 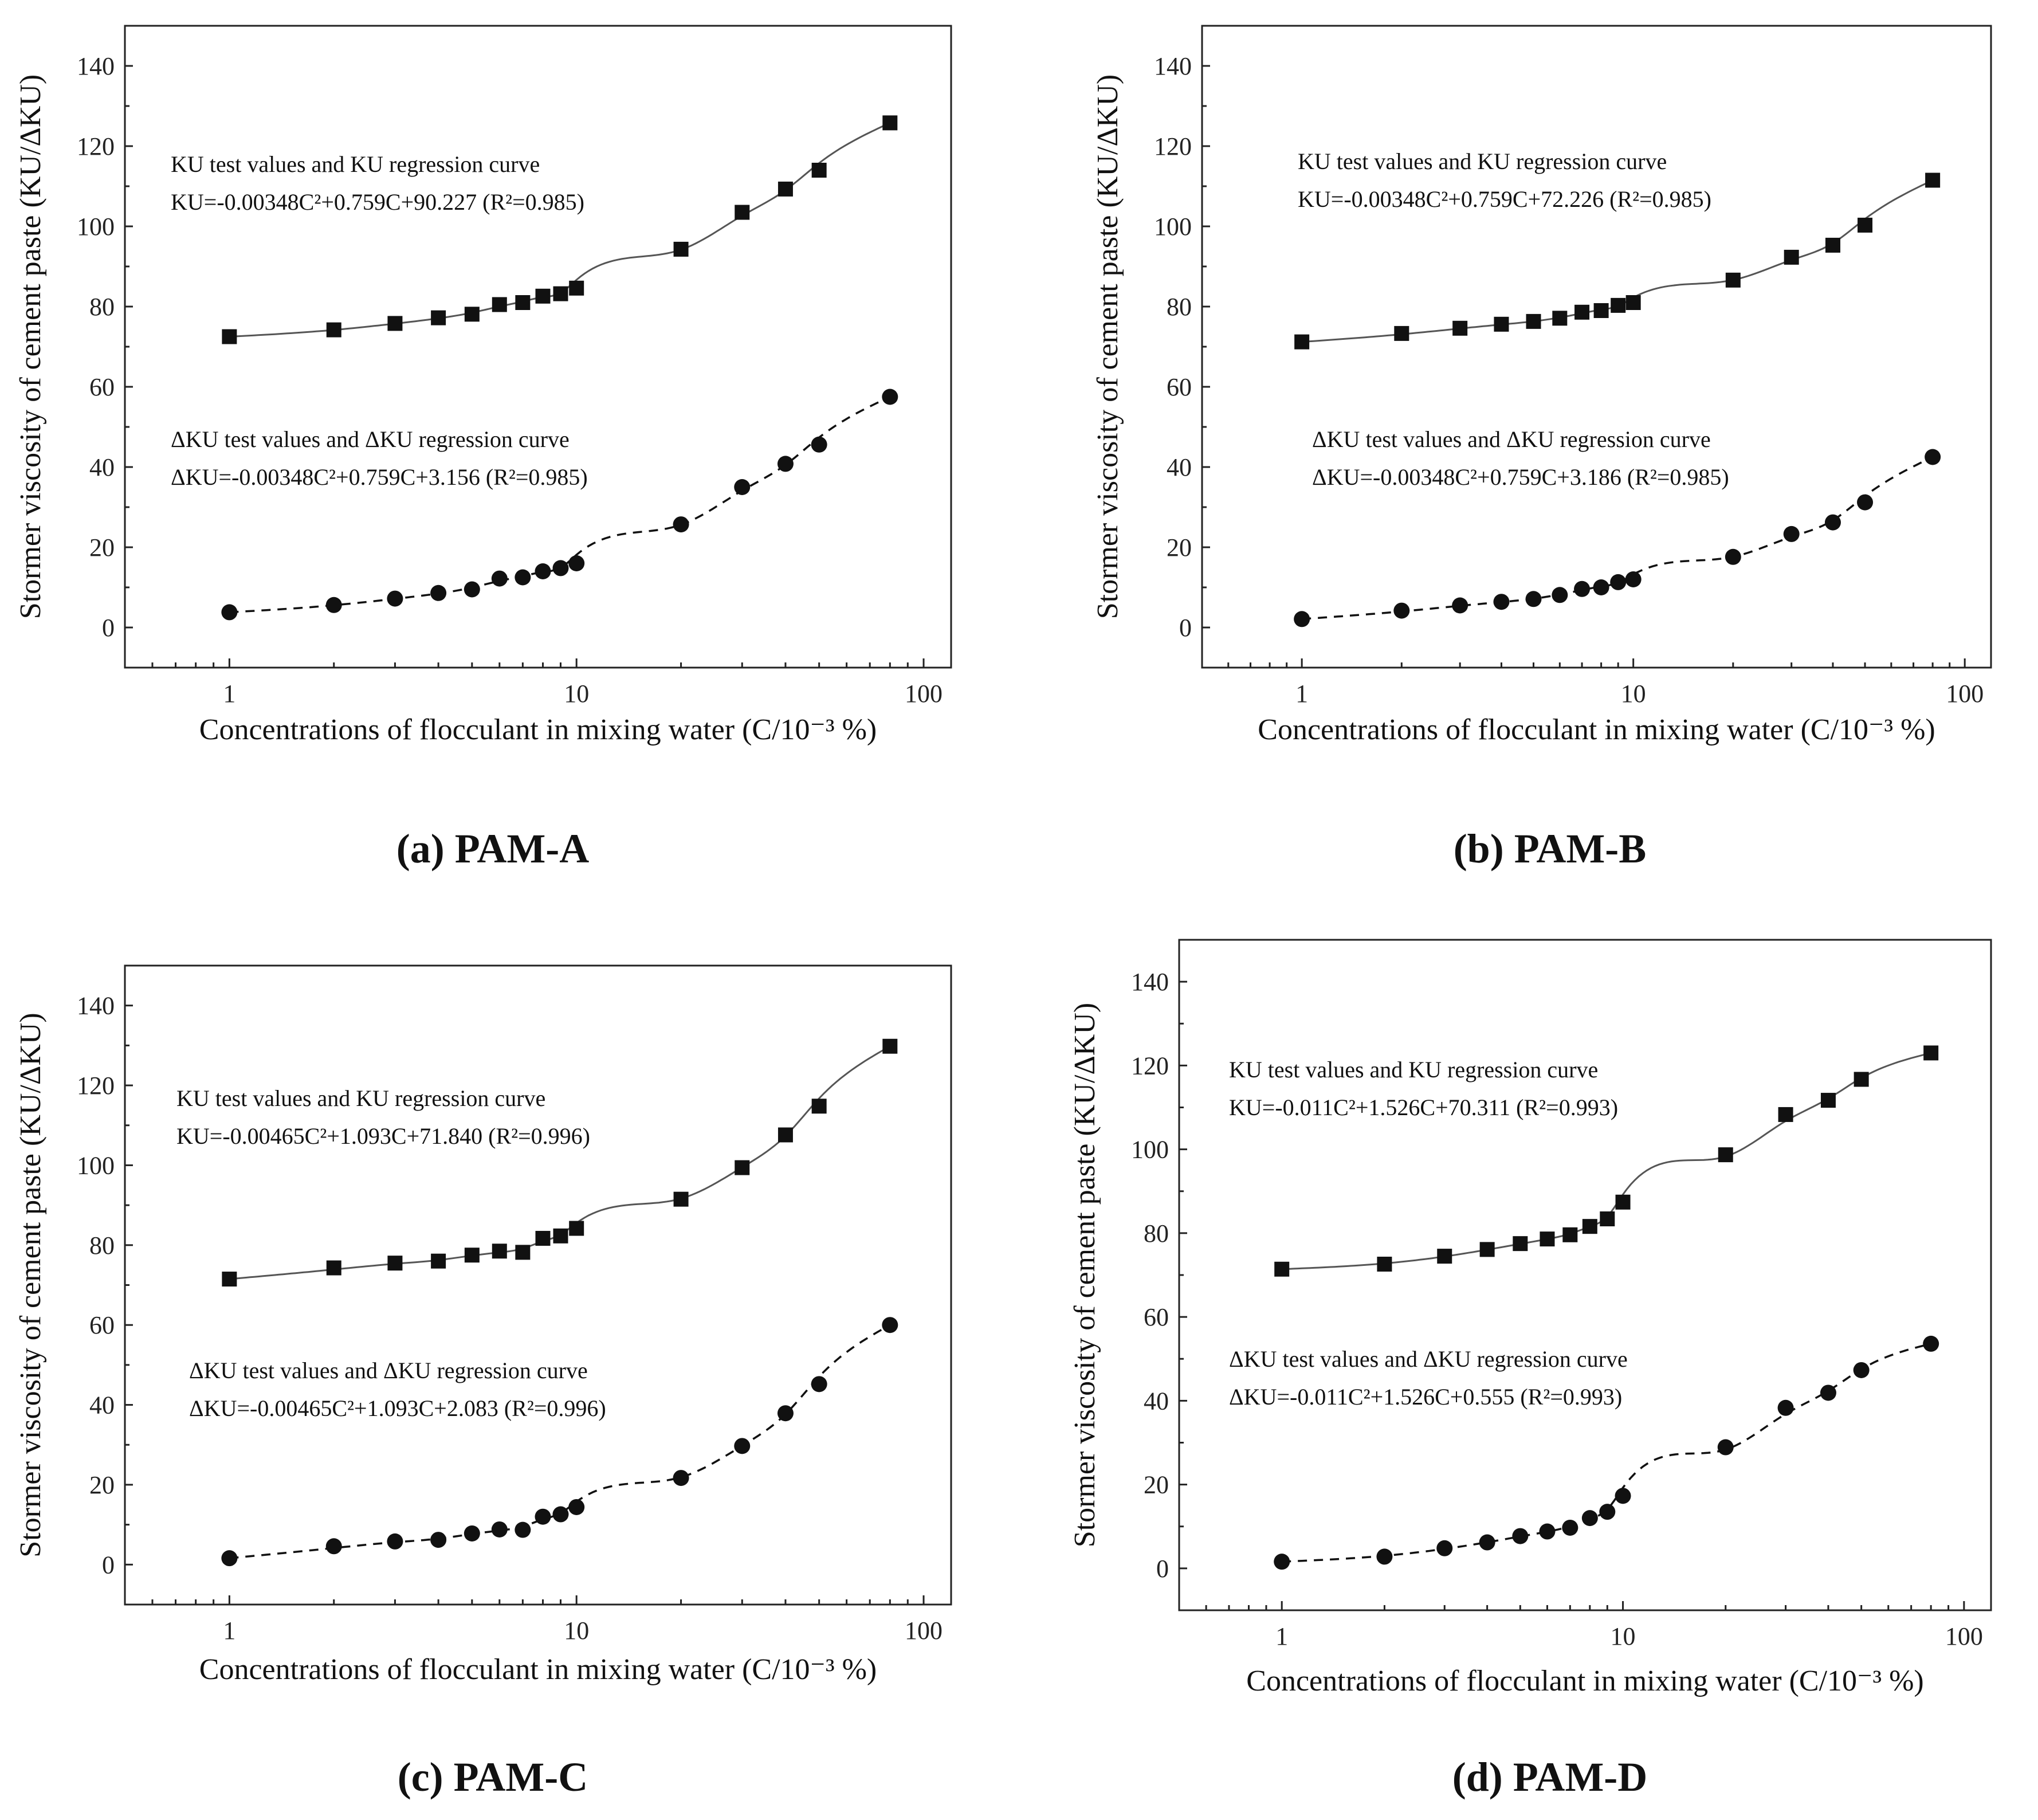 What do you see at coordinates (1504, 199) in the screenshot?
I see `ku-annotation-line-2: KU=-0.00348C²+0.759C+72.226 (R²=0.985)` at bounding box center [1504, 199].